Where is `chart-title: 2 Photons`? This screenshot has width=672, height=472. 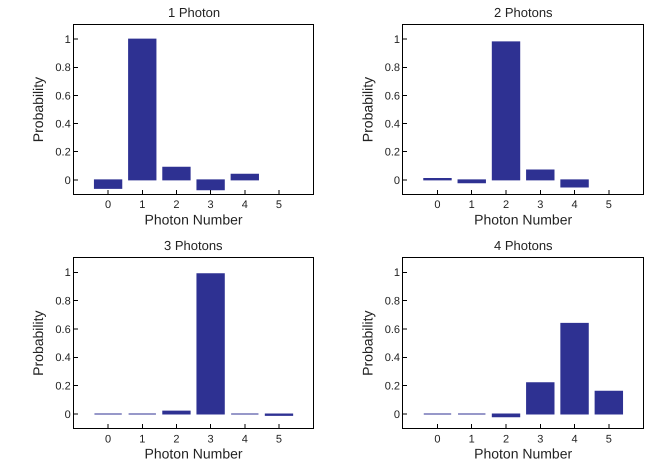 chart-title: 2 Photons is located at coordinates (524, 12).